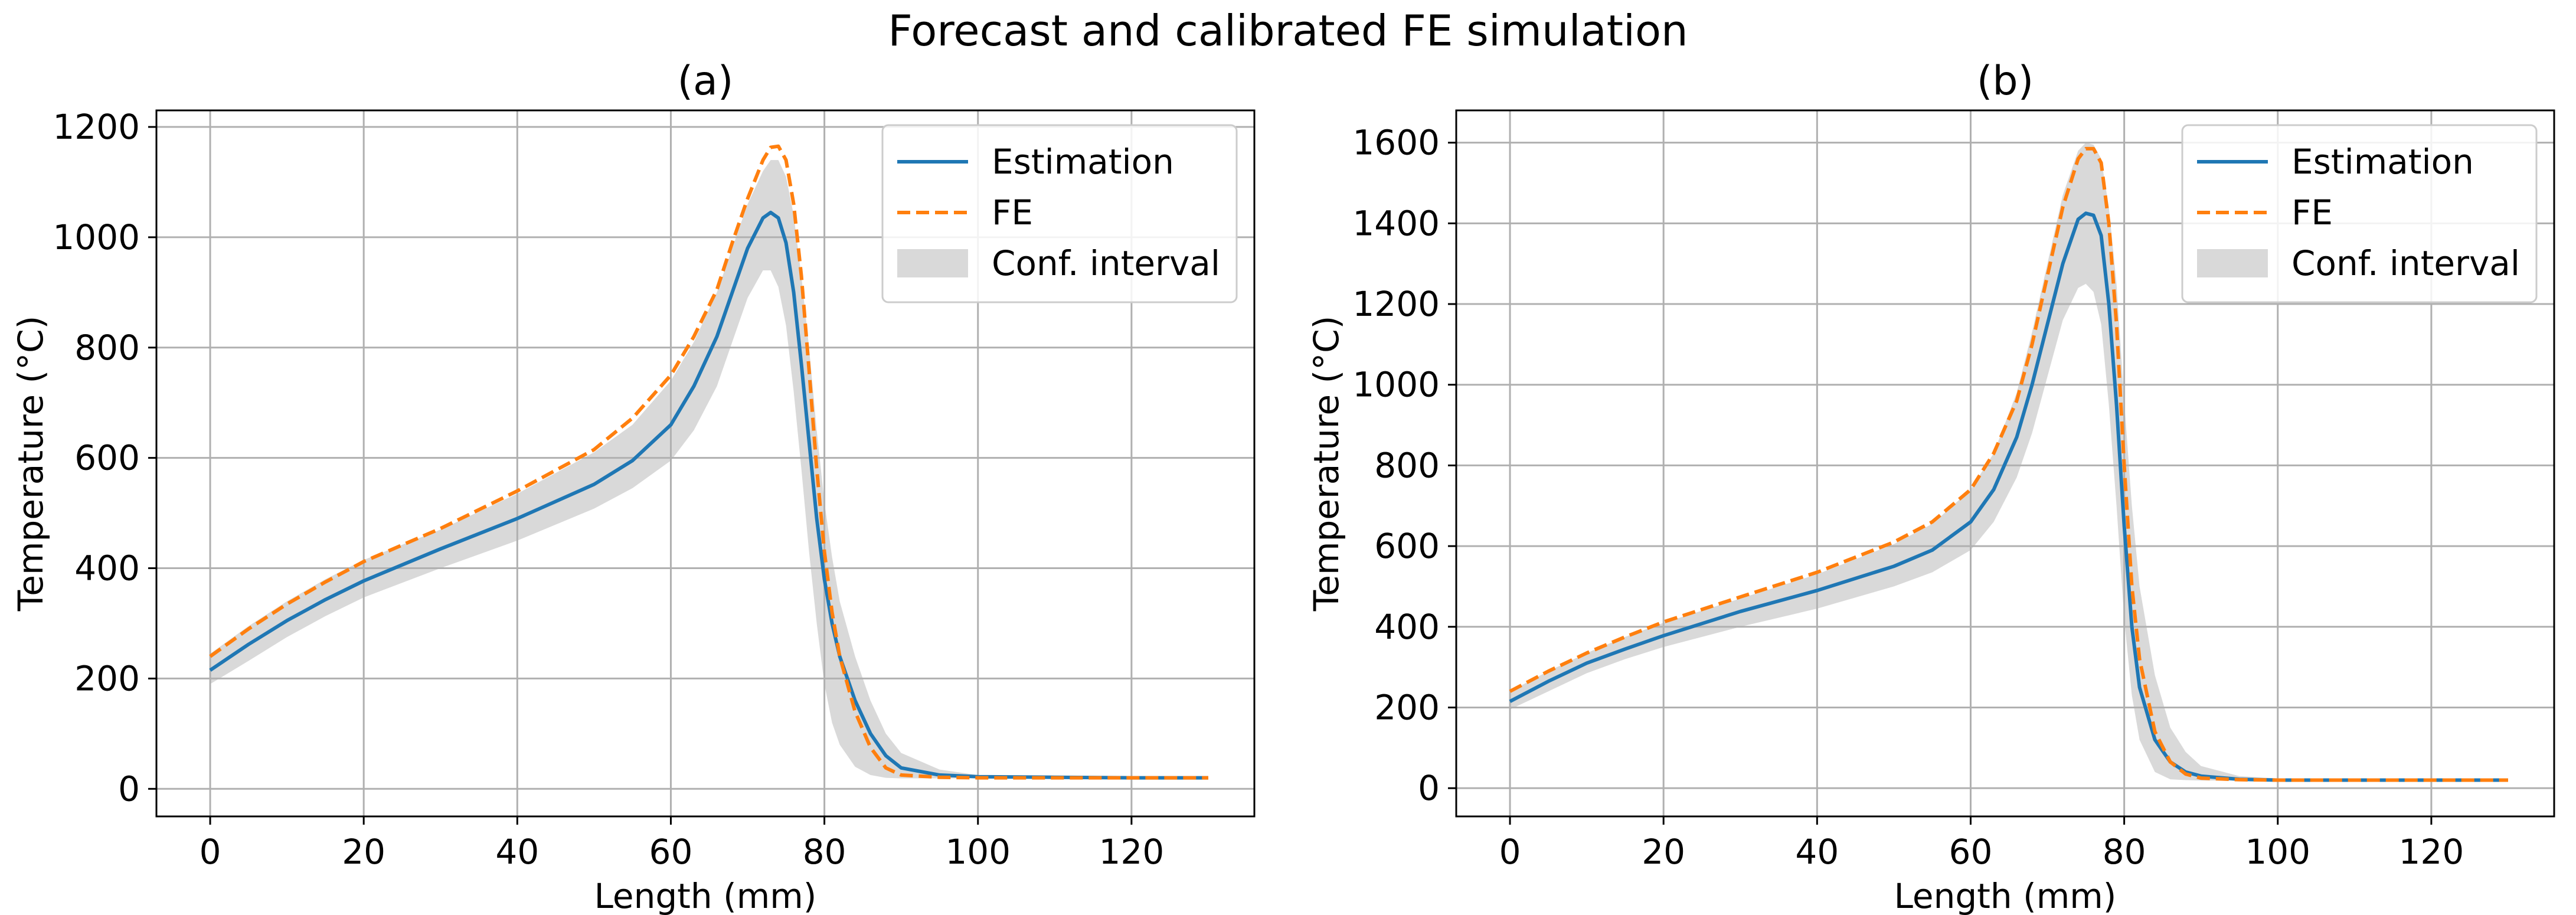 This screenshot has width=2576, height=915. Describe the element at coordinates (1288, 31) in the screenshot. I see `figure-title: Forecast and calibrated FE simulation` at that location.